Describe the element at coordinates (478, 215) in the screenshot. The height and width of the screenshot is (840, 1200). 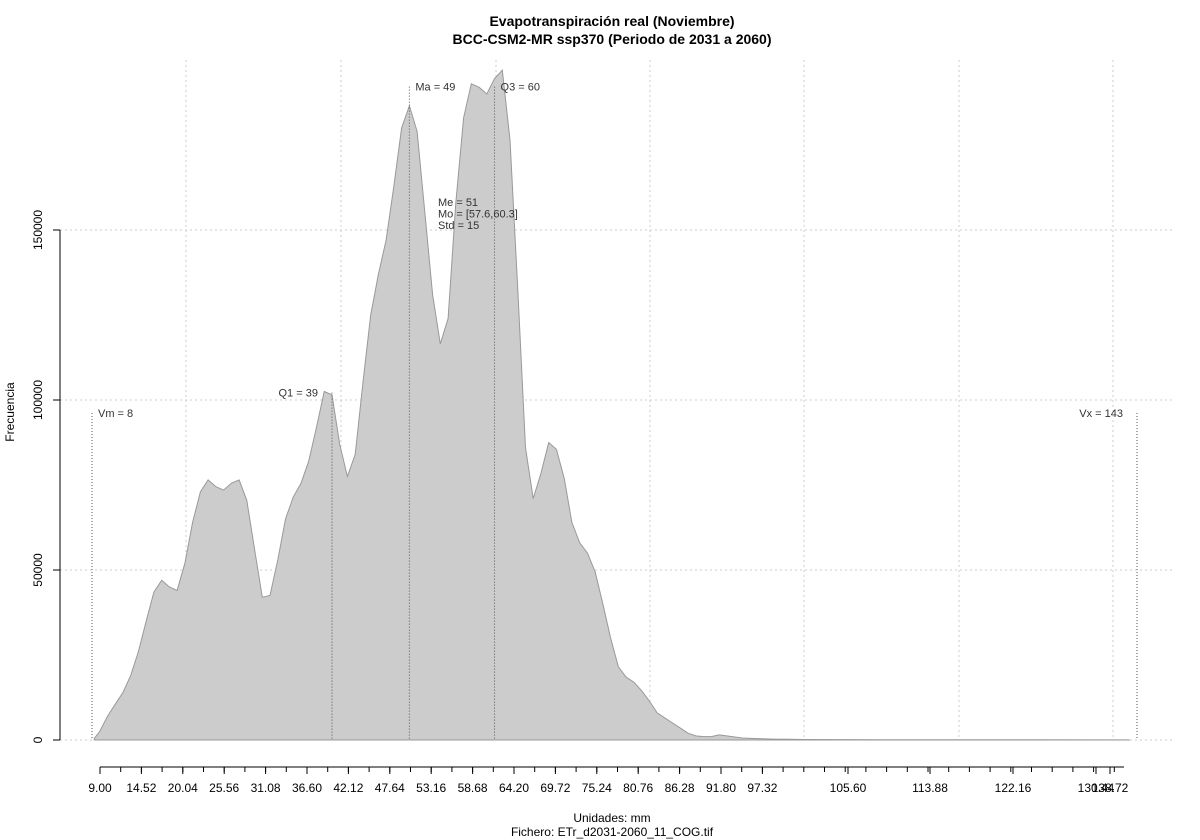
I see `stat-label: Mo = [57.6,60.3]` at that location.